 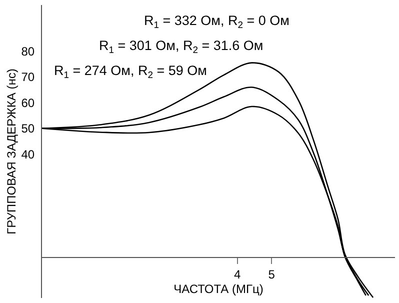 What do you see at coordinates (238, 274) in the screenshot?
I see `x-tick-label: 4` at bounding box center [238, 274].